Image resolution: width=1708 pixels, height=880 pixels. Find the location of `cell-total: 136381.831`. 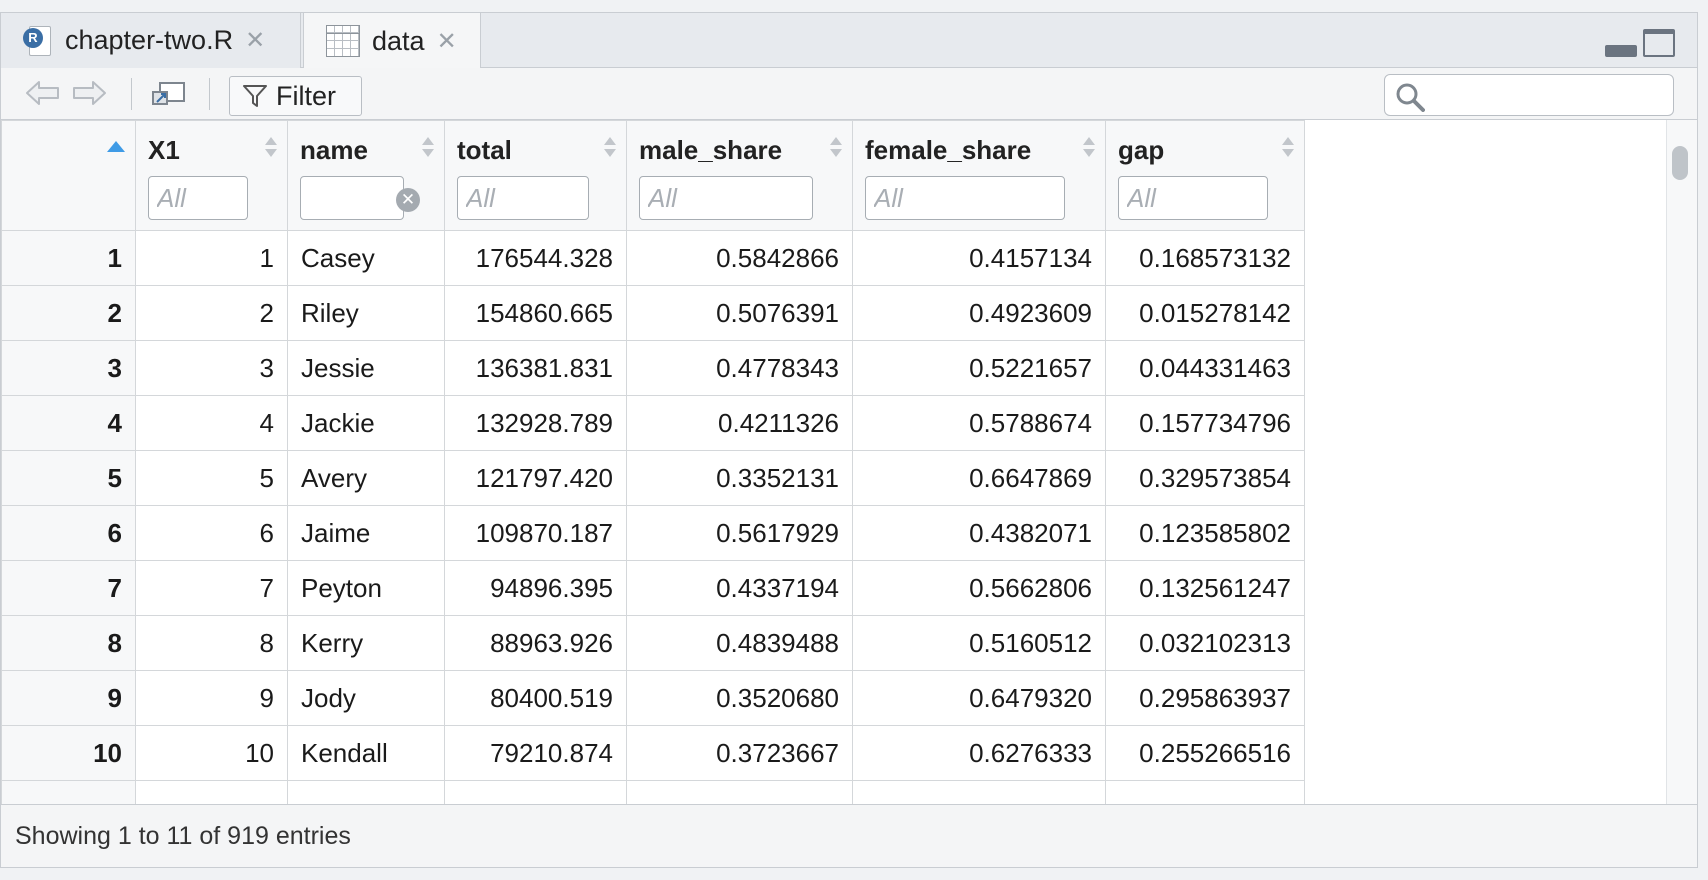

cell-total: 136381.831 is located at coordinates (535, 368).